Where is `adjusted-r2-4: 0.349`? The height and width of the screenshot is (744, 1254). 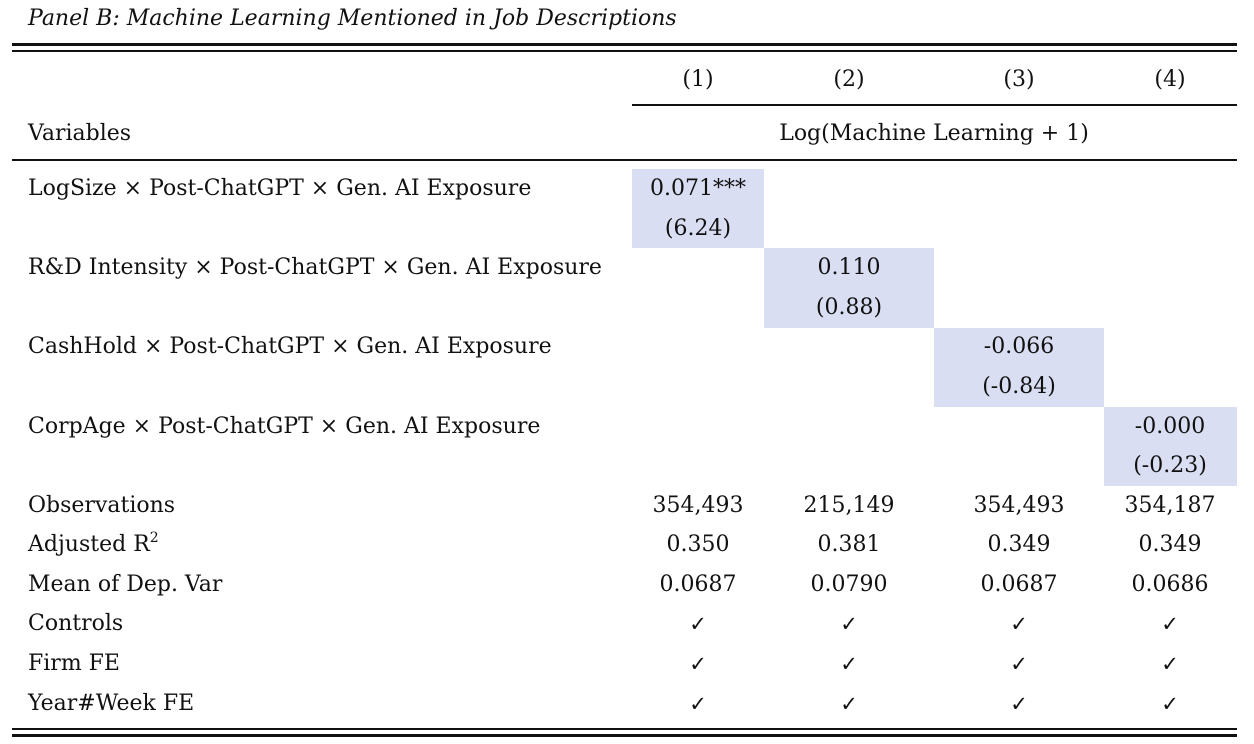
adjusted-r2-4: 0.349 is located at coordinates (1170, 544).